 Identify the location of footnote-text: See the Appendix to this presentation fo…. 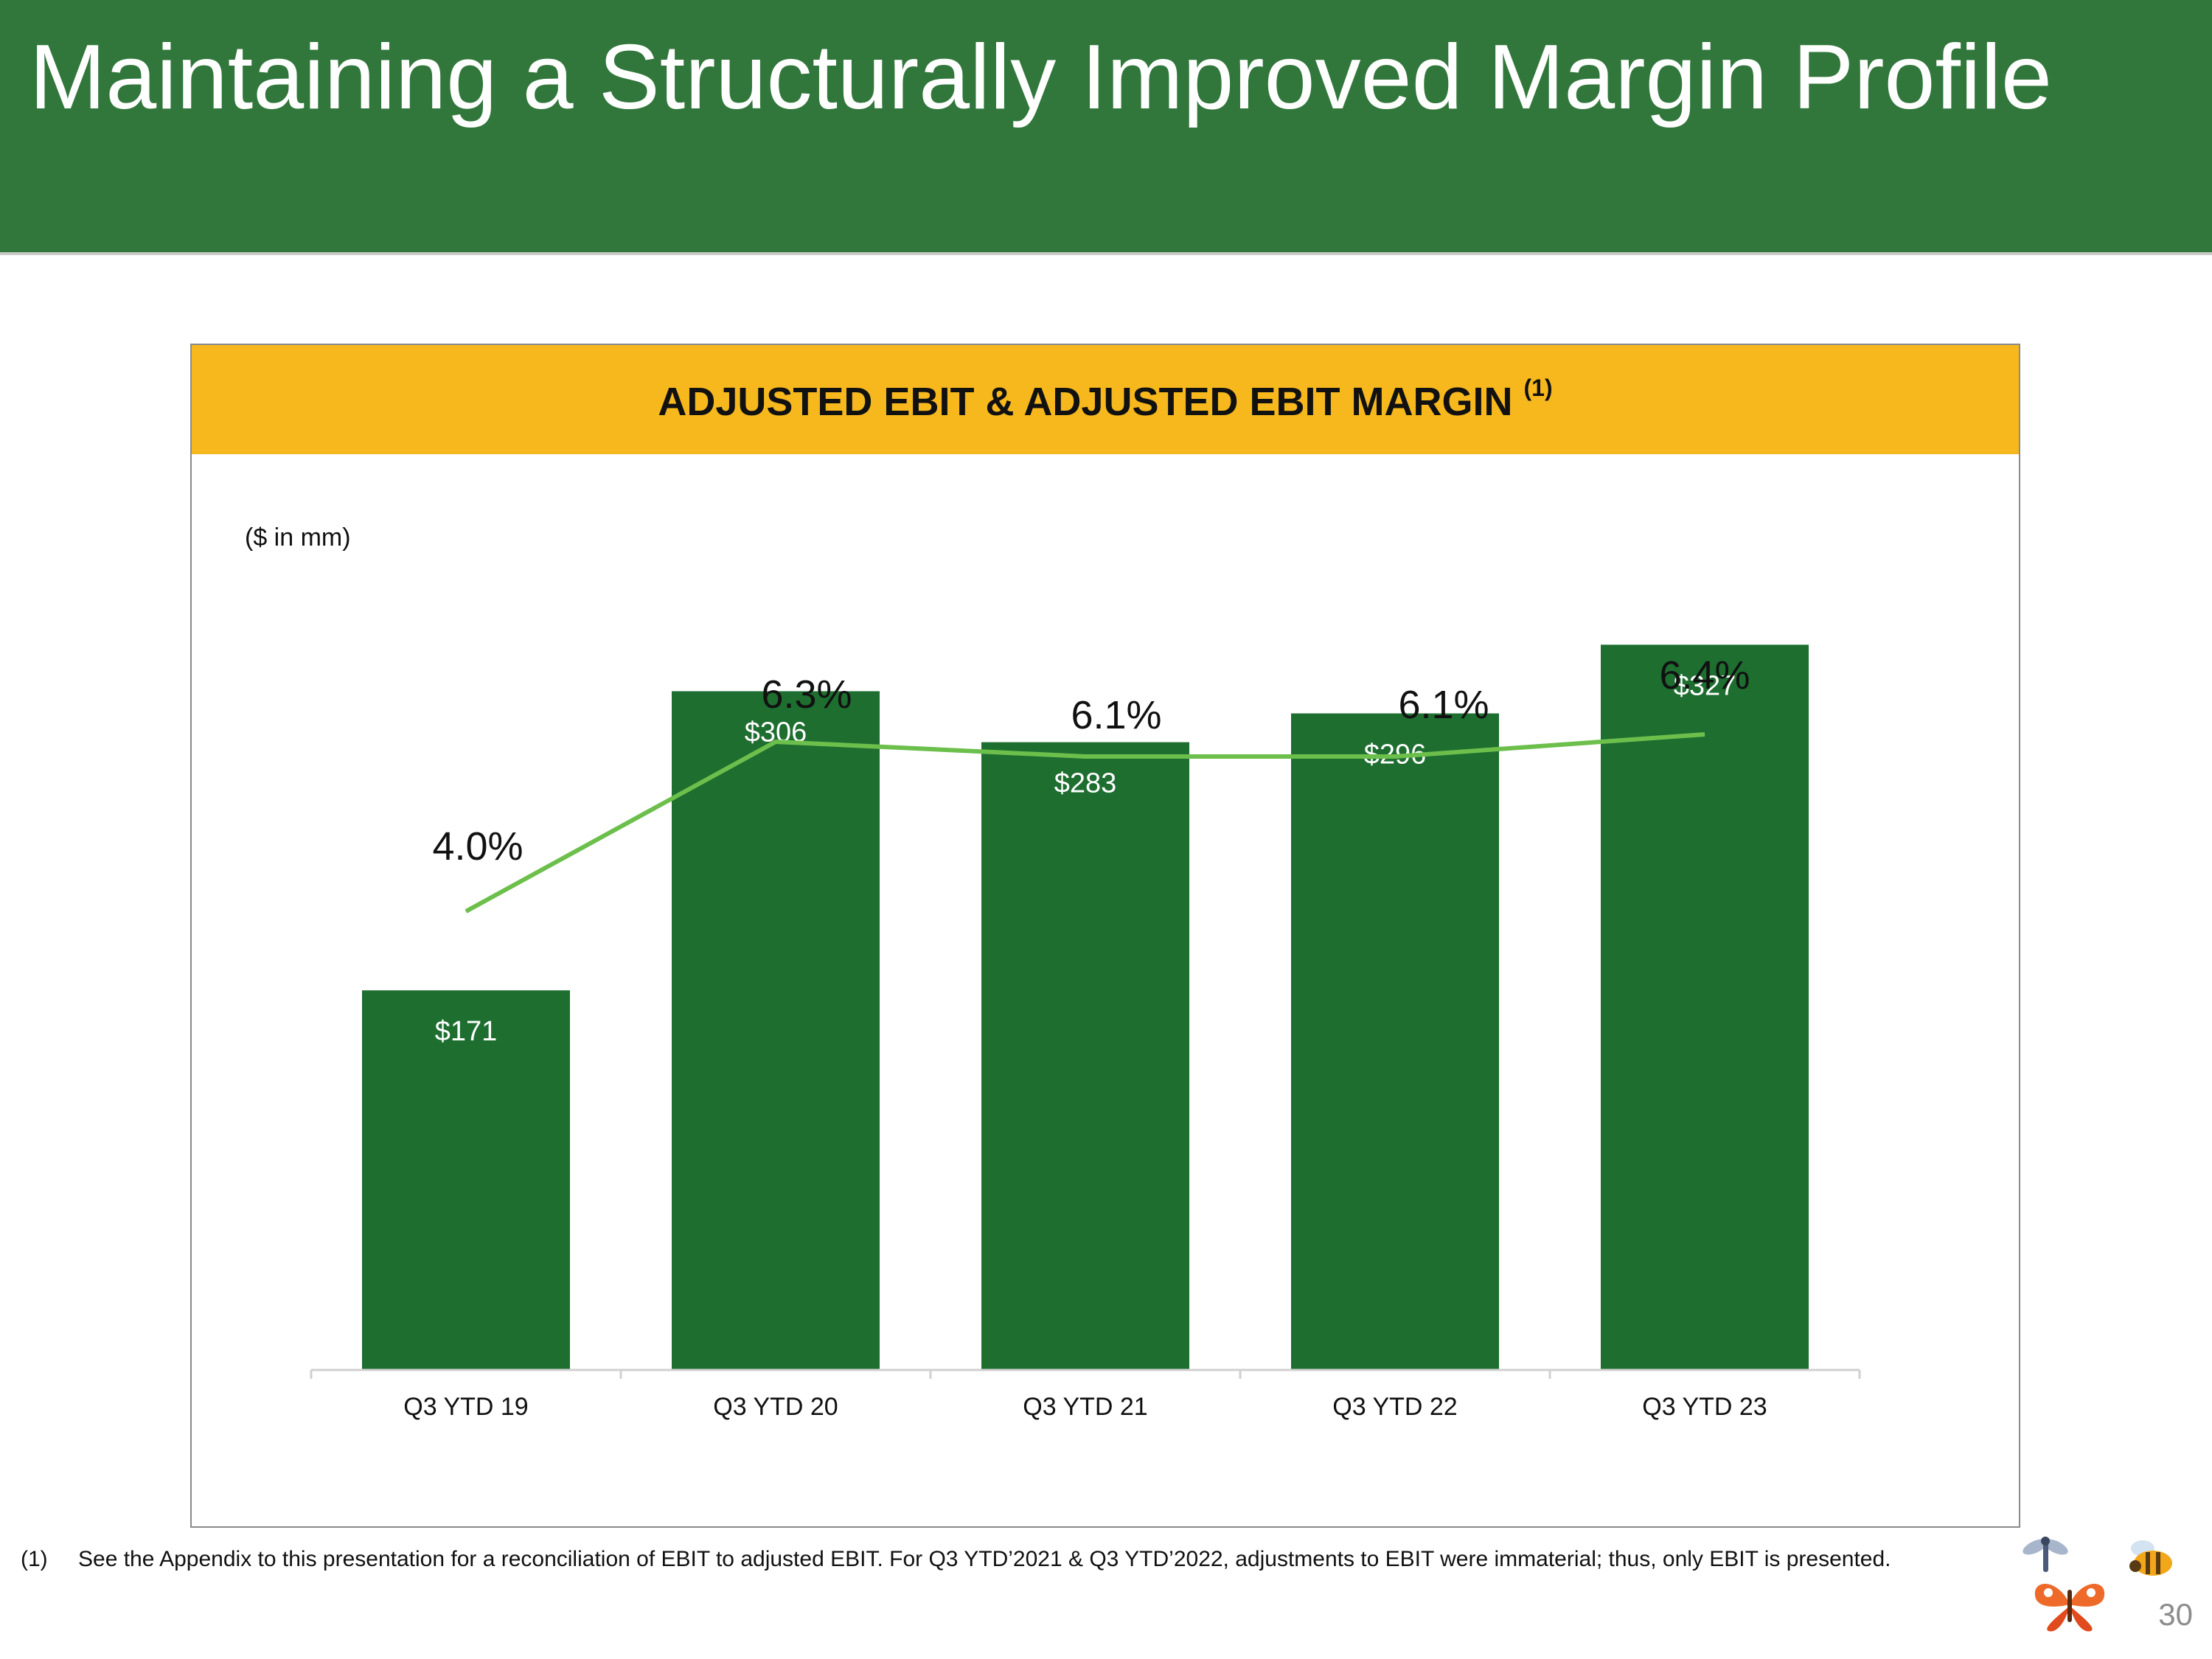
(984, 1559).